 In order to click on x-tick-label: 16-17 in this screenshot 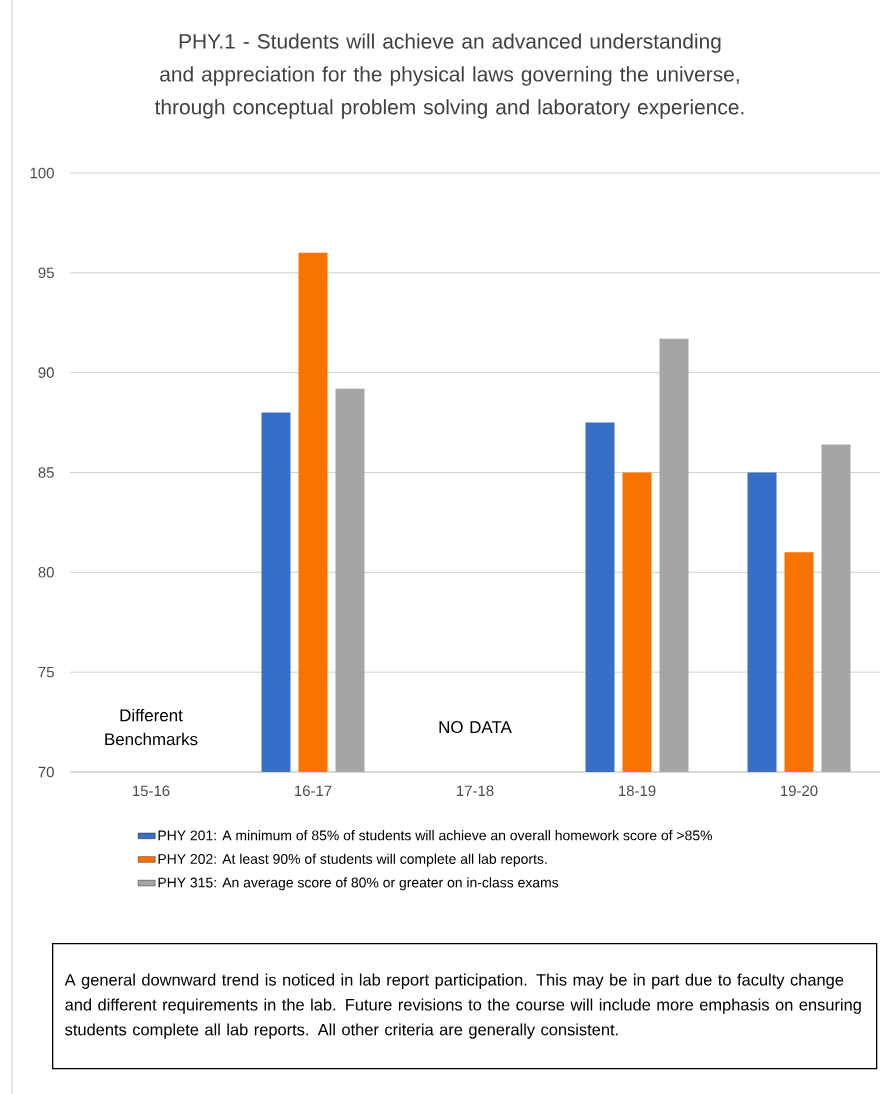, I will do `click(313, 791)`.